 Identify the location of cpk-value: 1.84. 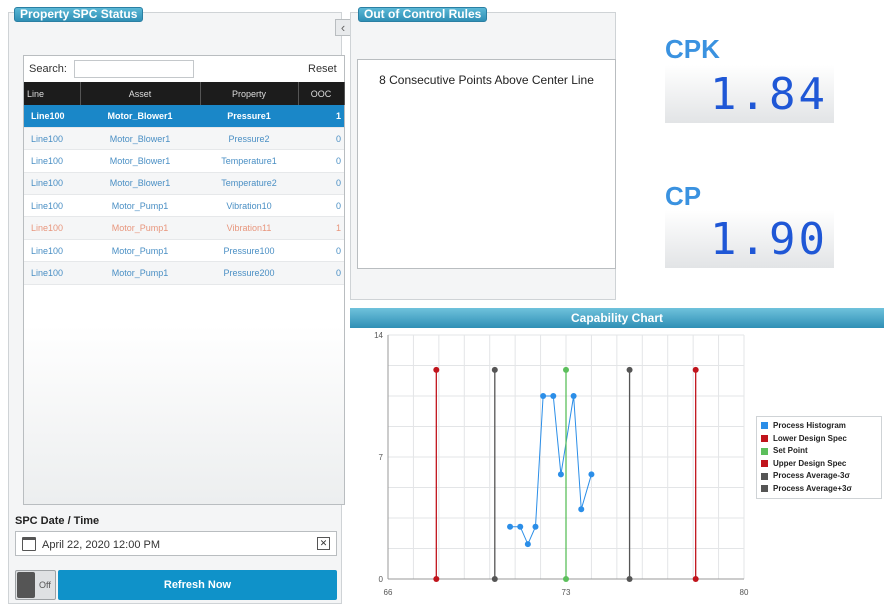
(769, 94).